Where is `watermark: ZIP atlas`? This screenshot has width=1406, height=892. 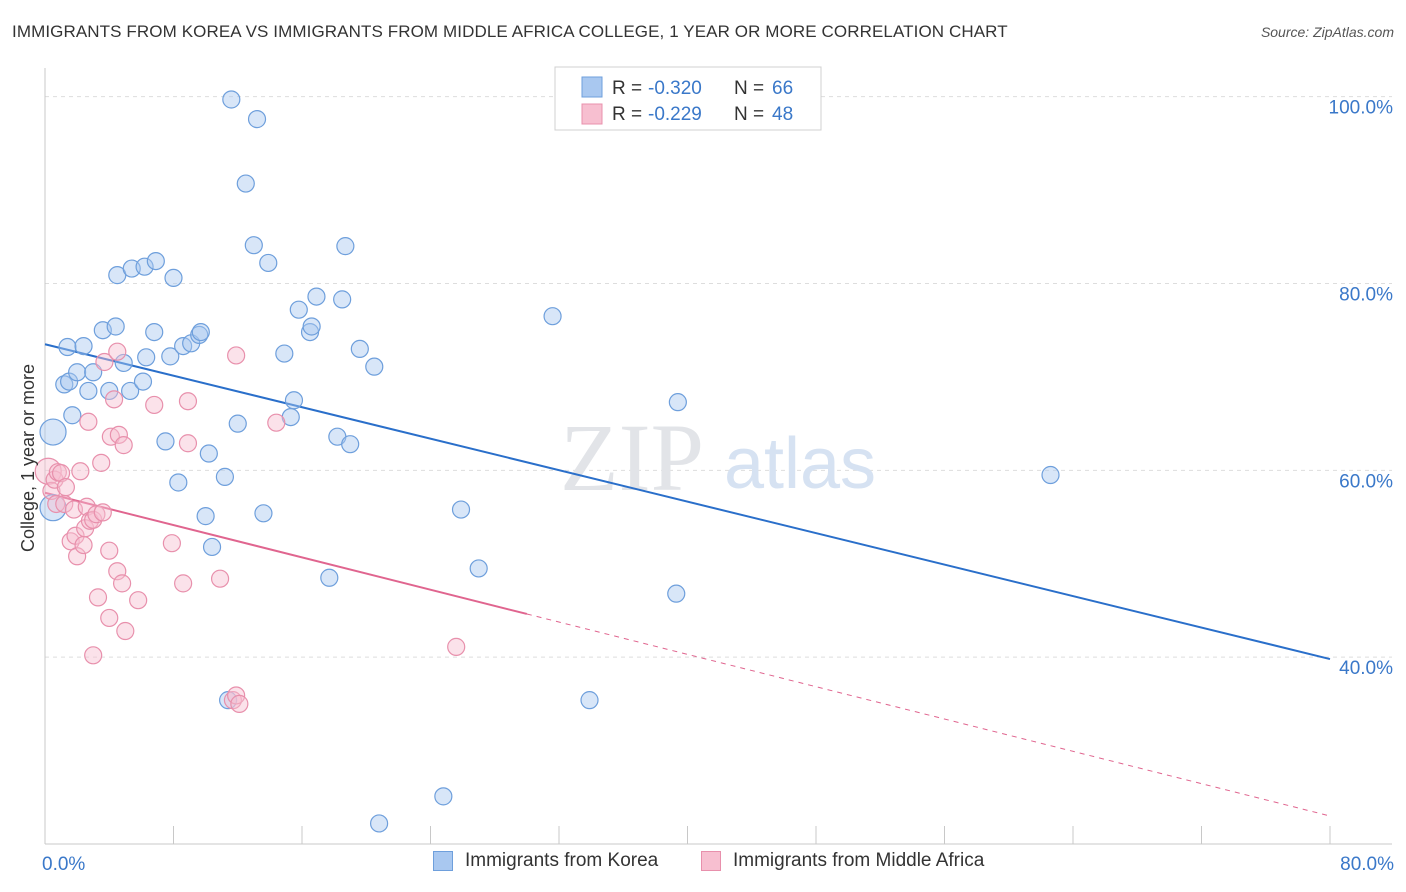
watermark: ZIP atlas is located at coordinates (718, 457).